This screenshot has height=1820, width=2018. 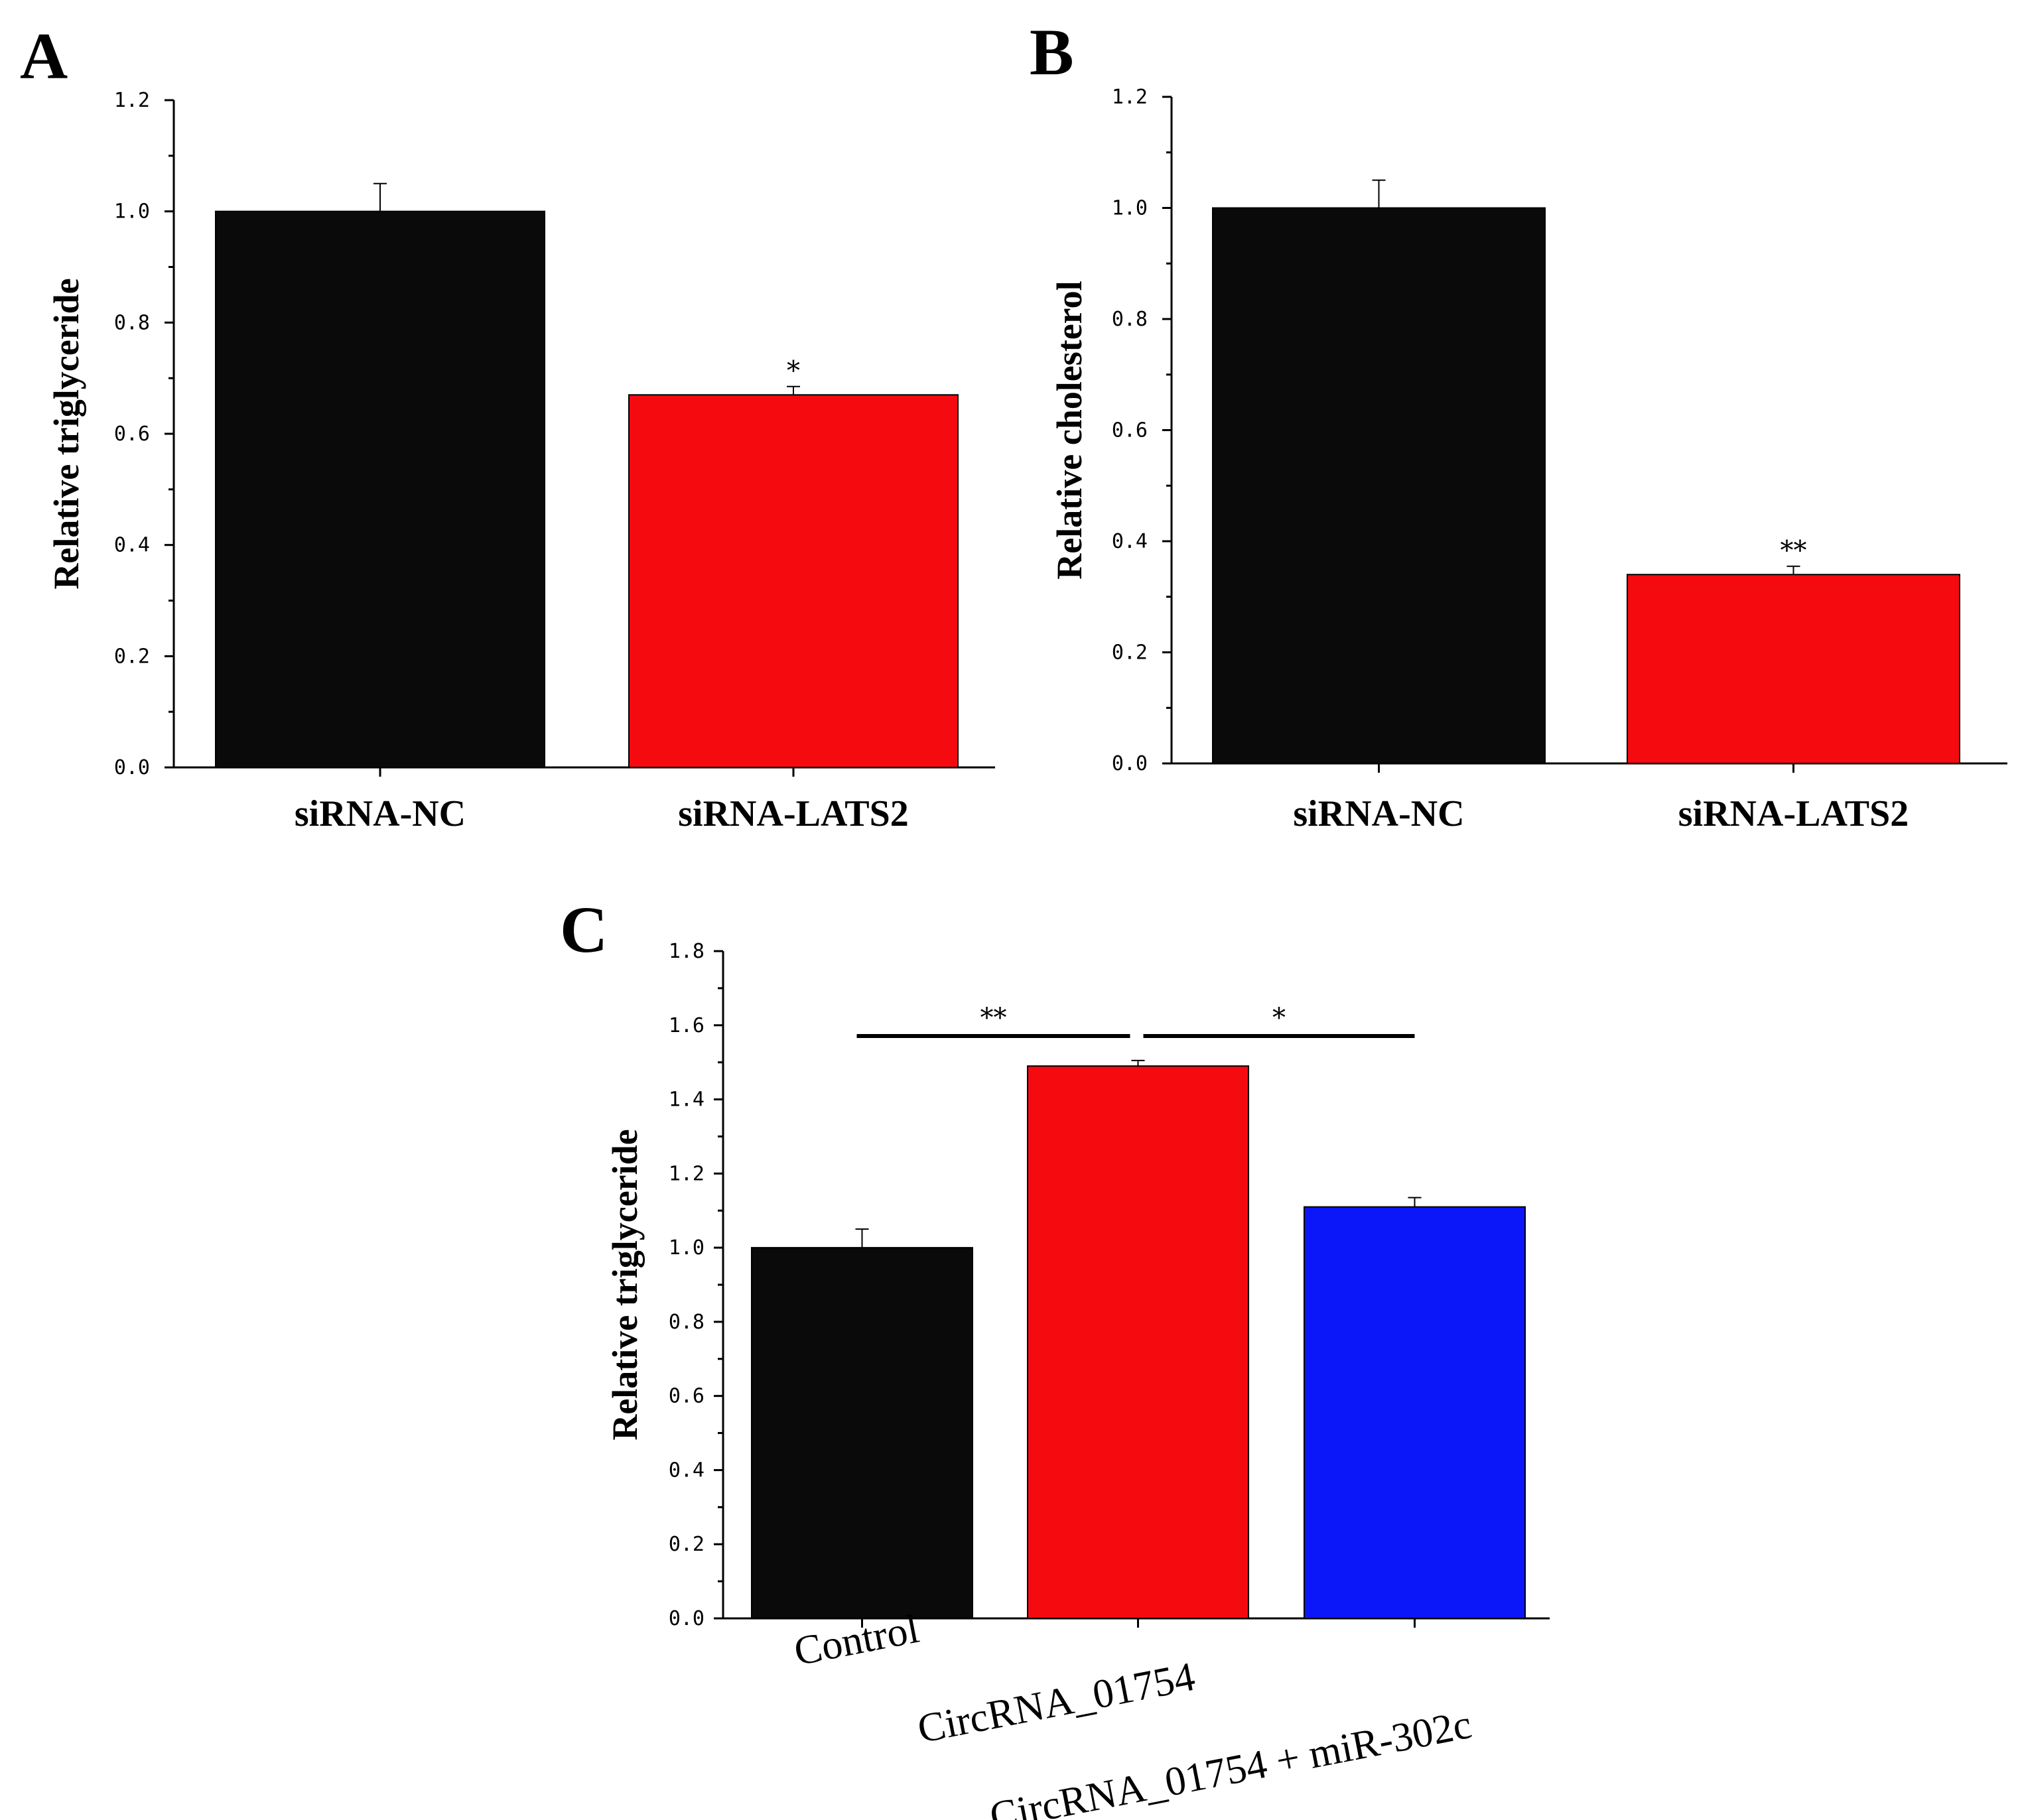 I want to click on y-axis-title: Relative cholesterol, so click(x=1069, y=430).